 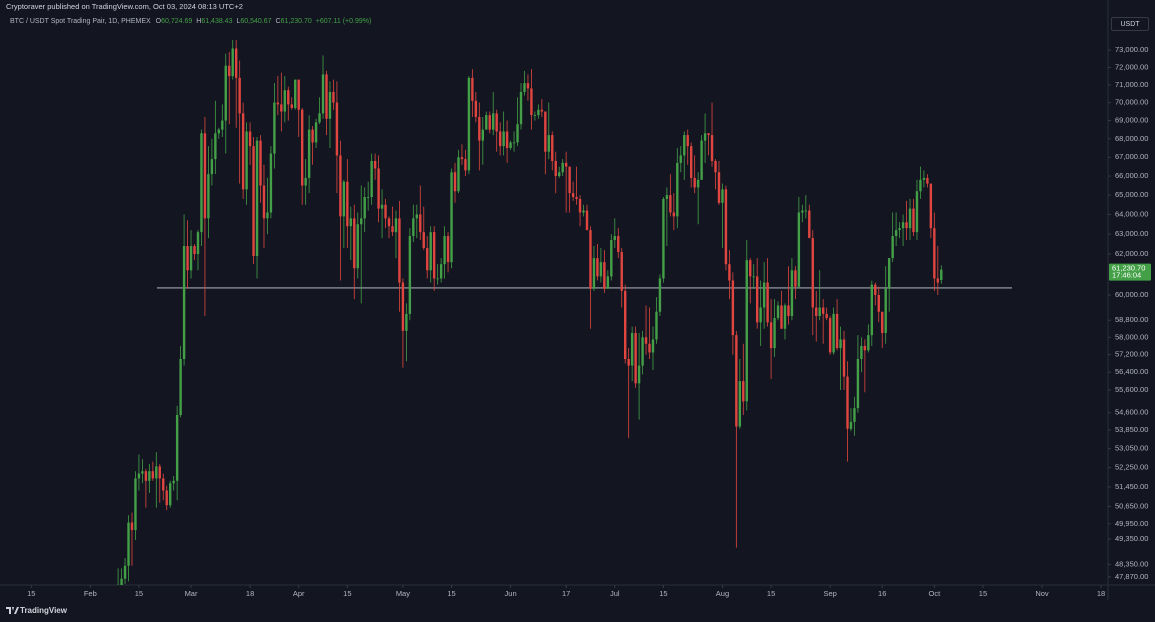 I want to click on legend-key: L, so click(x=238, y=21).